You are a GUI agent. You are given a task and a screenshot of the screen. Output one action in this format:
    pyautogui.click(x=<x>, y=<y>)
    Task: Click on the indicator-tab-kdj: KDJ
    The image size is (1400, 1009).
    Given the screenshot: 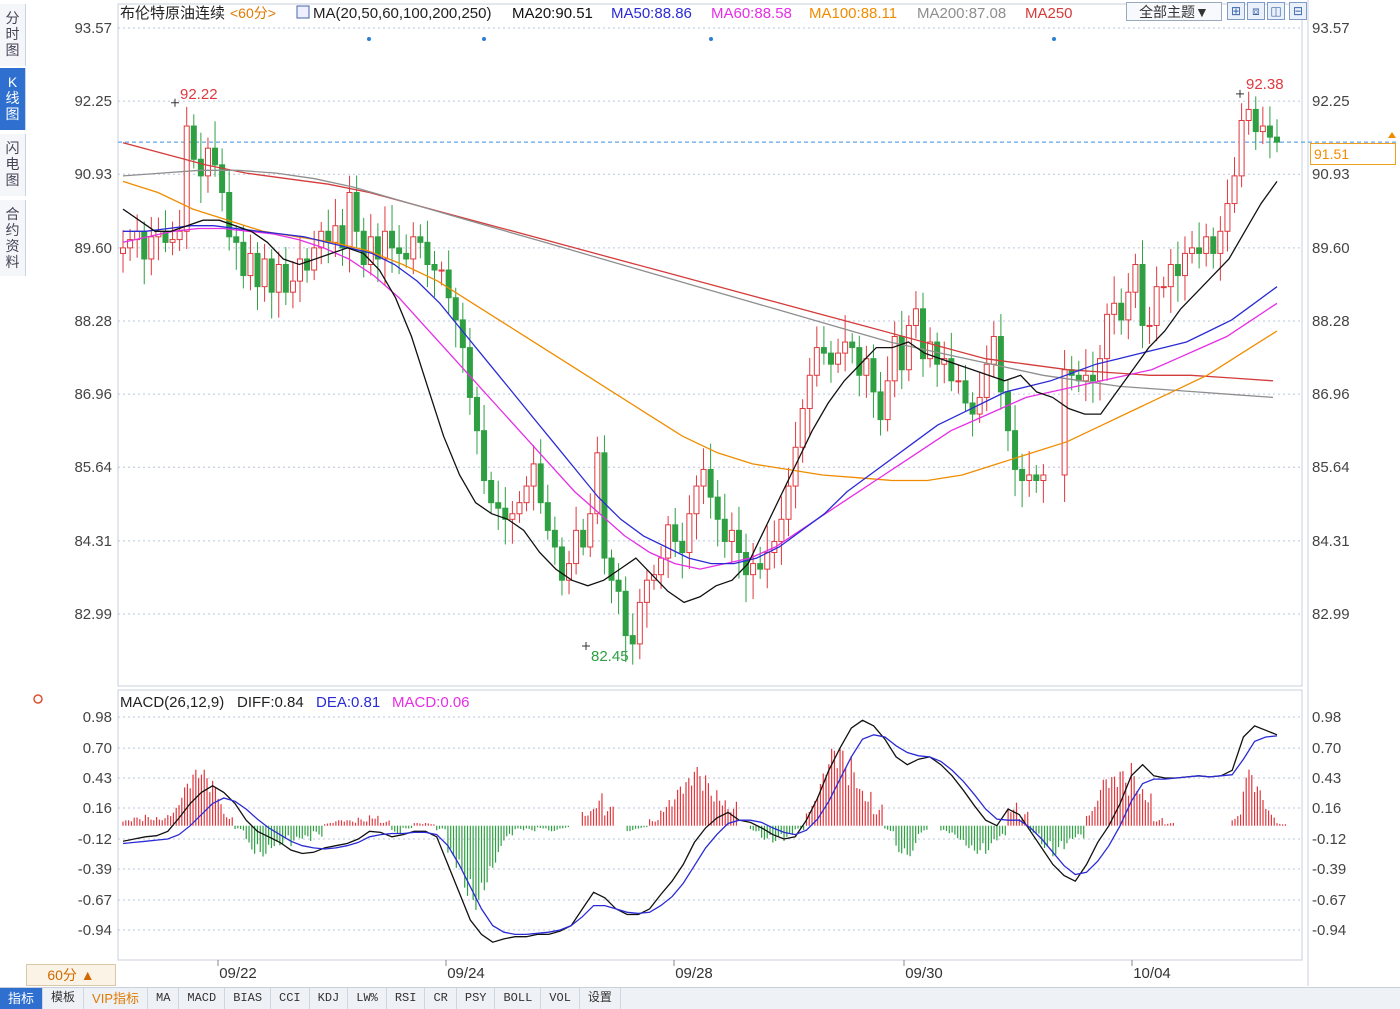 What is the action you would take?
    pyautogui.click(x=329, y=998)
    